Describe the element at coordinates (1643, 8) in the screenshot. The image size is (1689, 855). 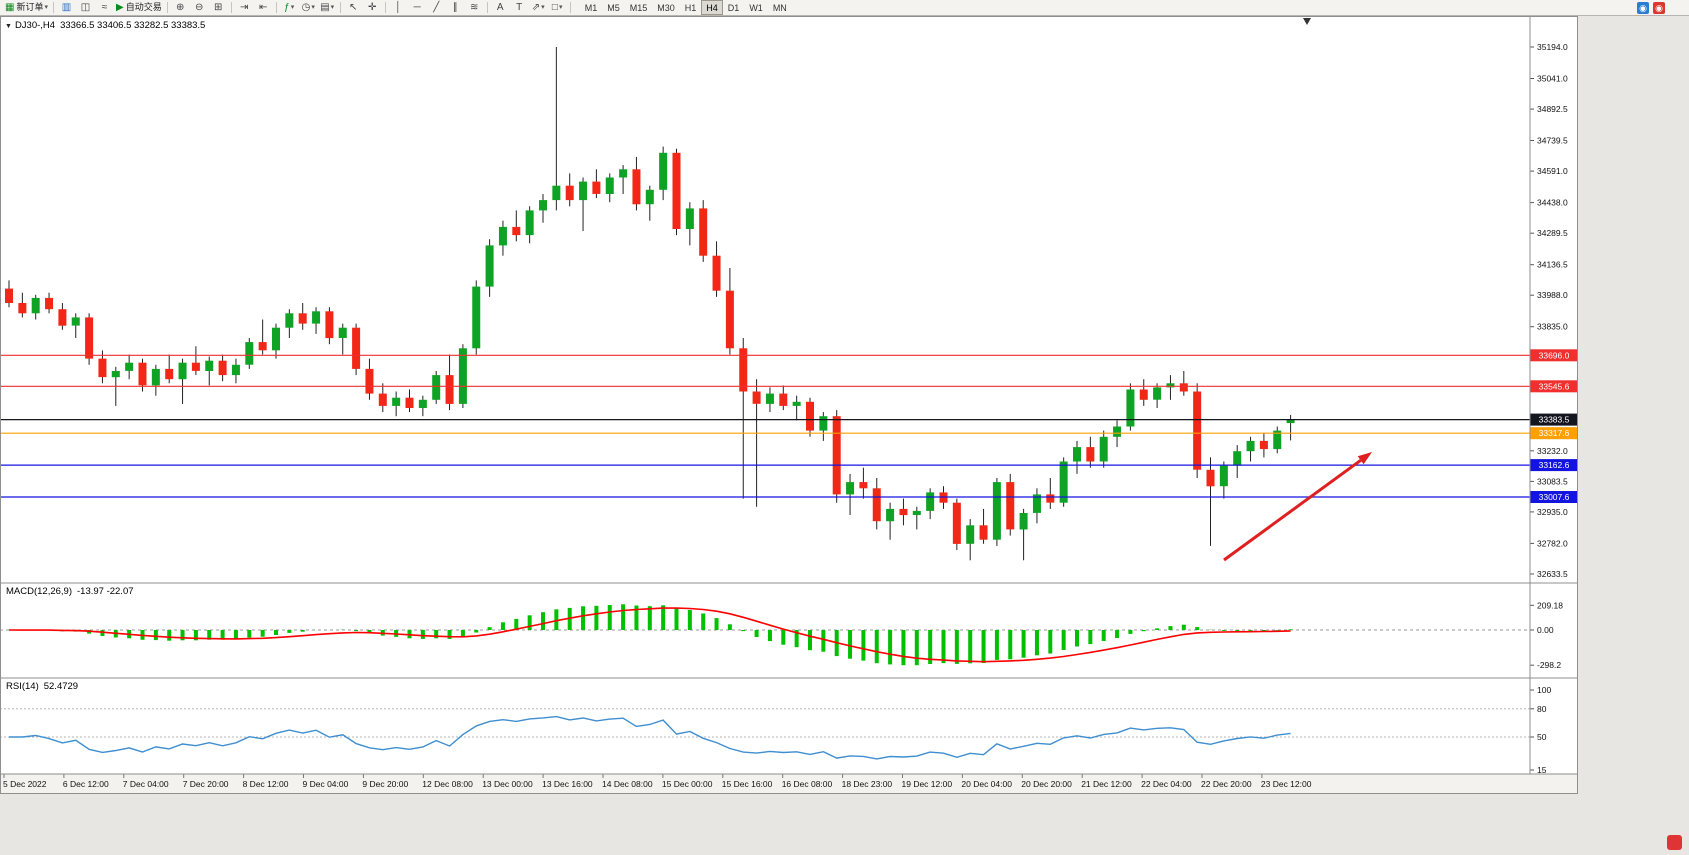
I see `extension-blue-icon: ◉` at that location.